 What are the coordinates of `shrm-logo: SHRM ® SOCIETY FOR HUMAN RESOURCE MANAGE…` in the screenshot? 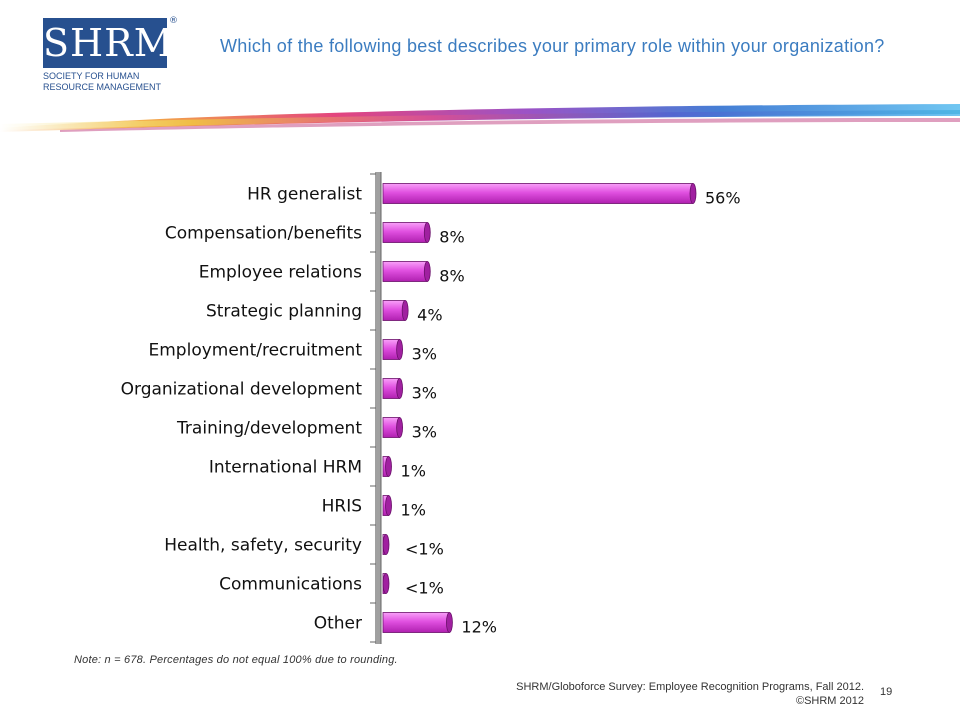 It's located at (110, 57).